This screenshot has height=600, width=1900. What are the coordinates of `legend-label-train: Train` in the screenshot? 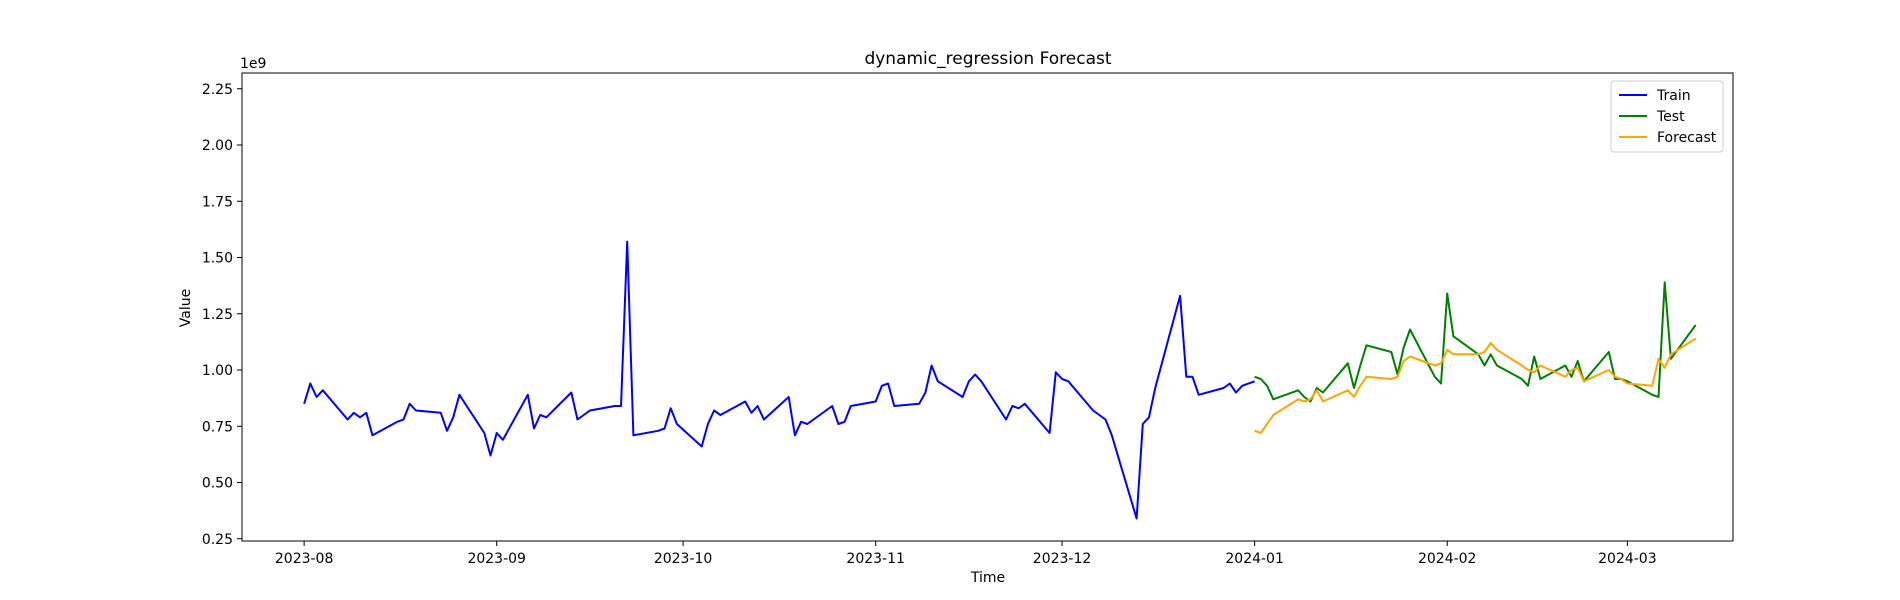 It's located at (1673, 96).